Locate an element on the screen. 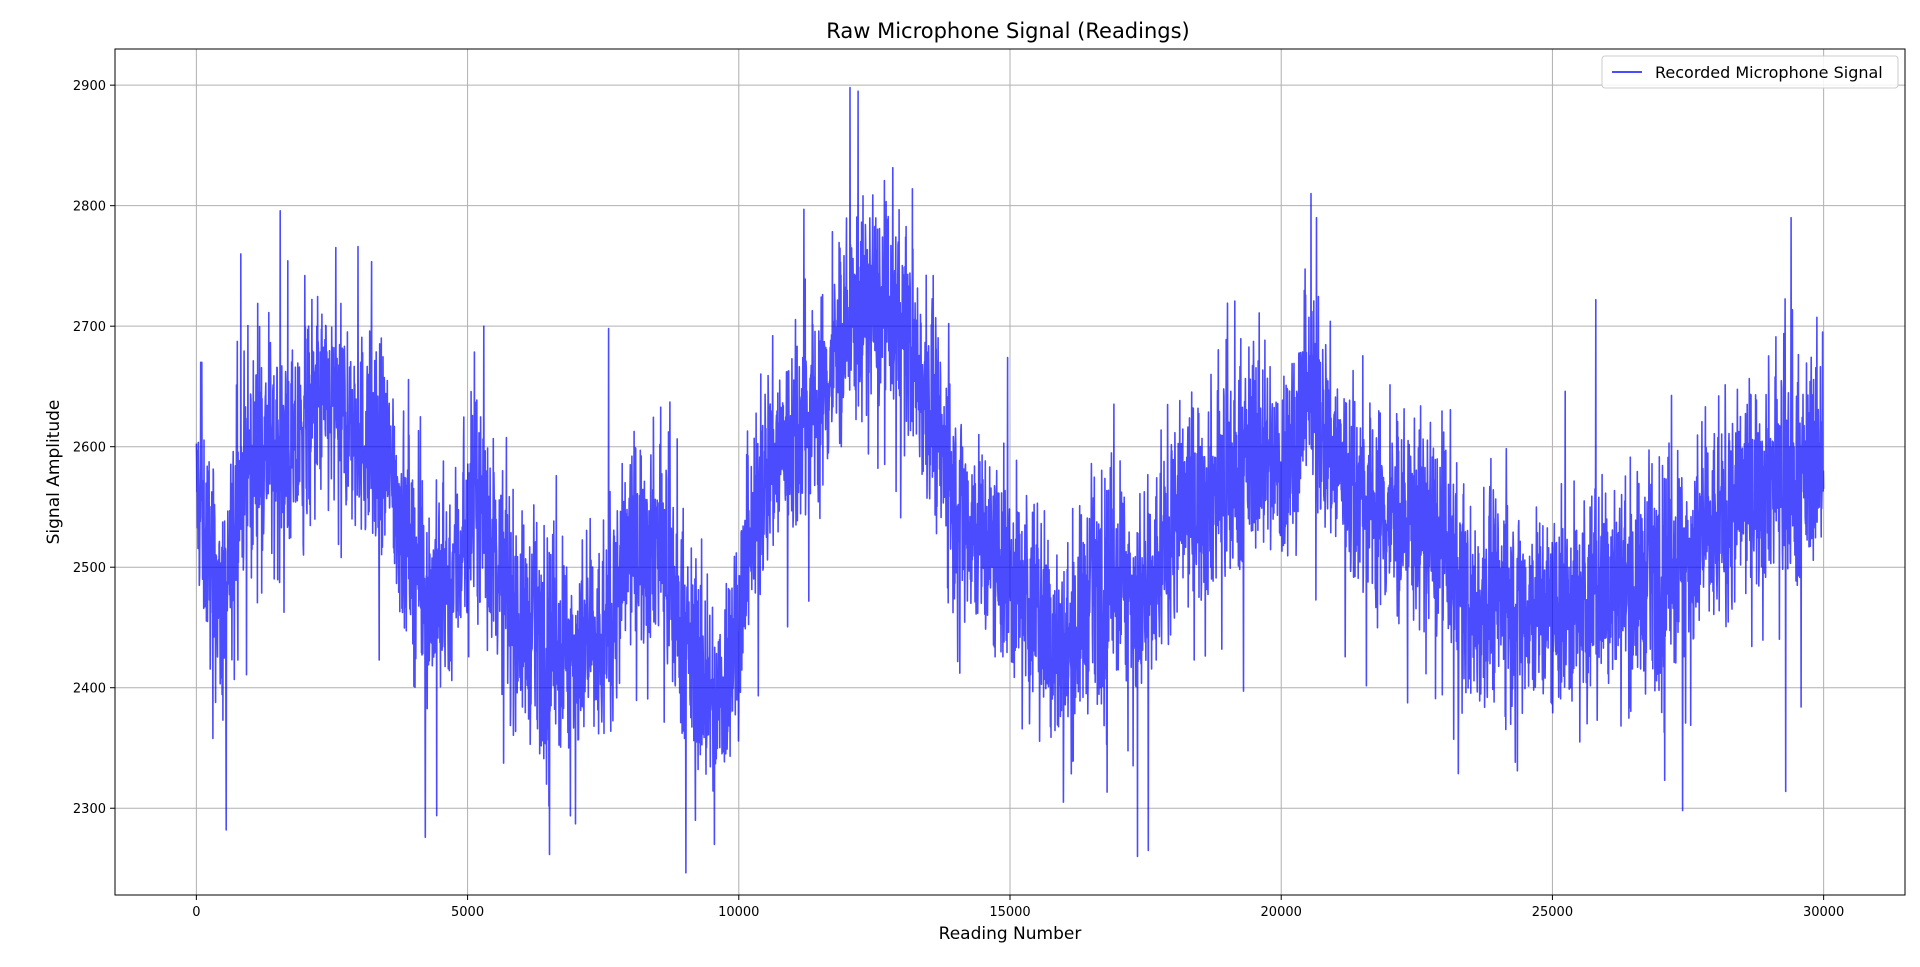  y-tick-label: 2400 is located at coordinates (89, 689).